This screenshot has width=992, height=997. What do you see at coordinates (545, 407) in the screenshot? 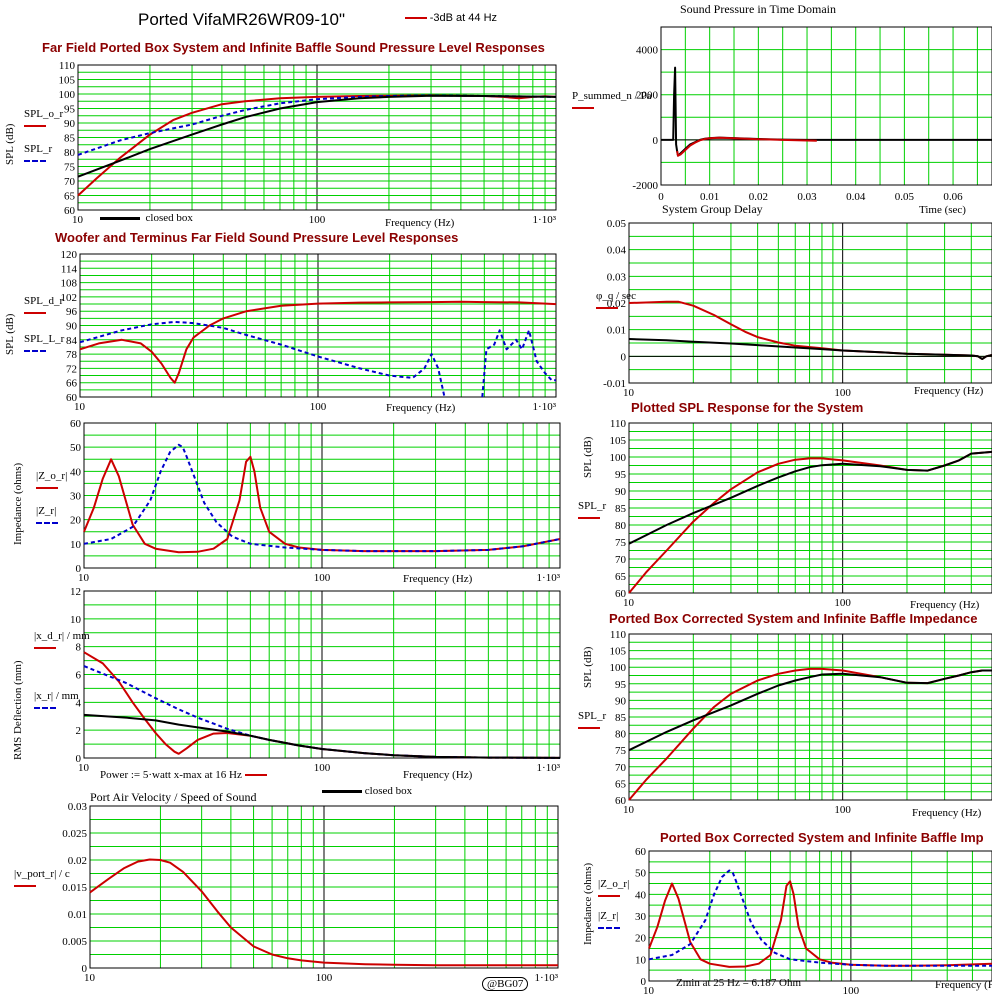
I see `x-tick-label: 1·10³` at bounding box center [545, 407].